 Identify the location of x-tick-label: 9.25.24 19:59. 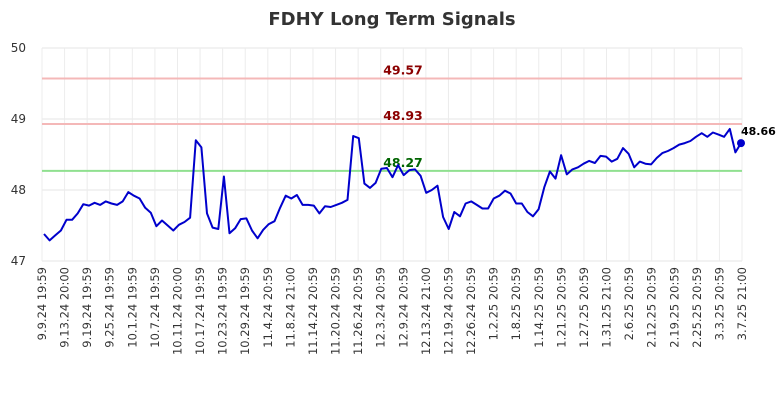
(110, 307).